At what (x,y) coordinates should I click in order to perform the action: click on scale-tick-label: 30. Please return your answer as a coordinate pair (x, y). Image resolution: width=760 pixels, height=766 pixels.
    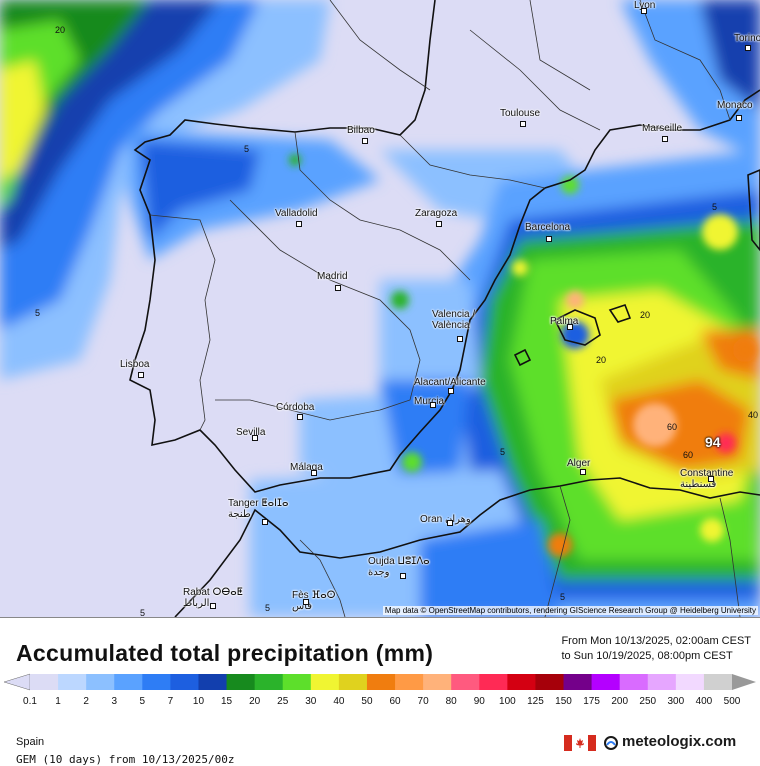
    Looking at the image, I should click on (311, 701).